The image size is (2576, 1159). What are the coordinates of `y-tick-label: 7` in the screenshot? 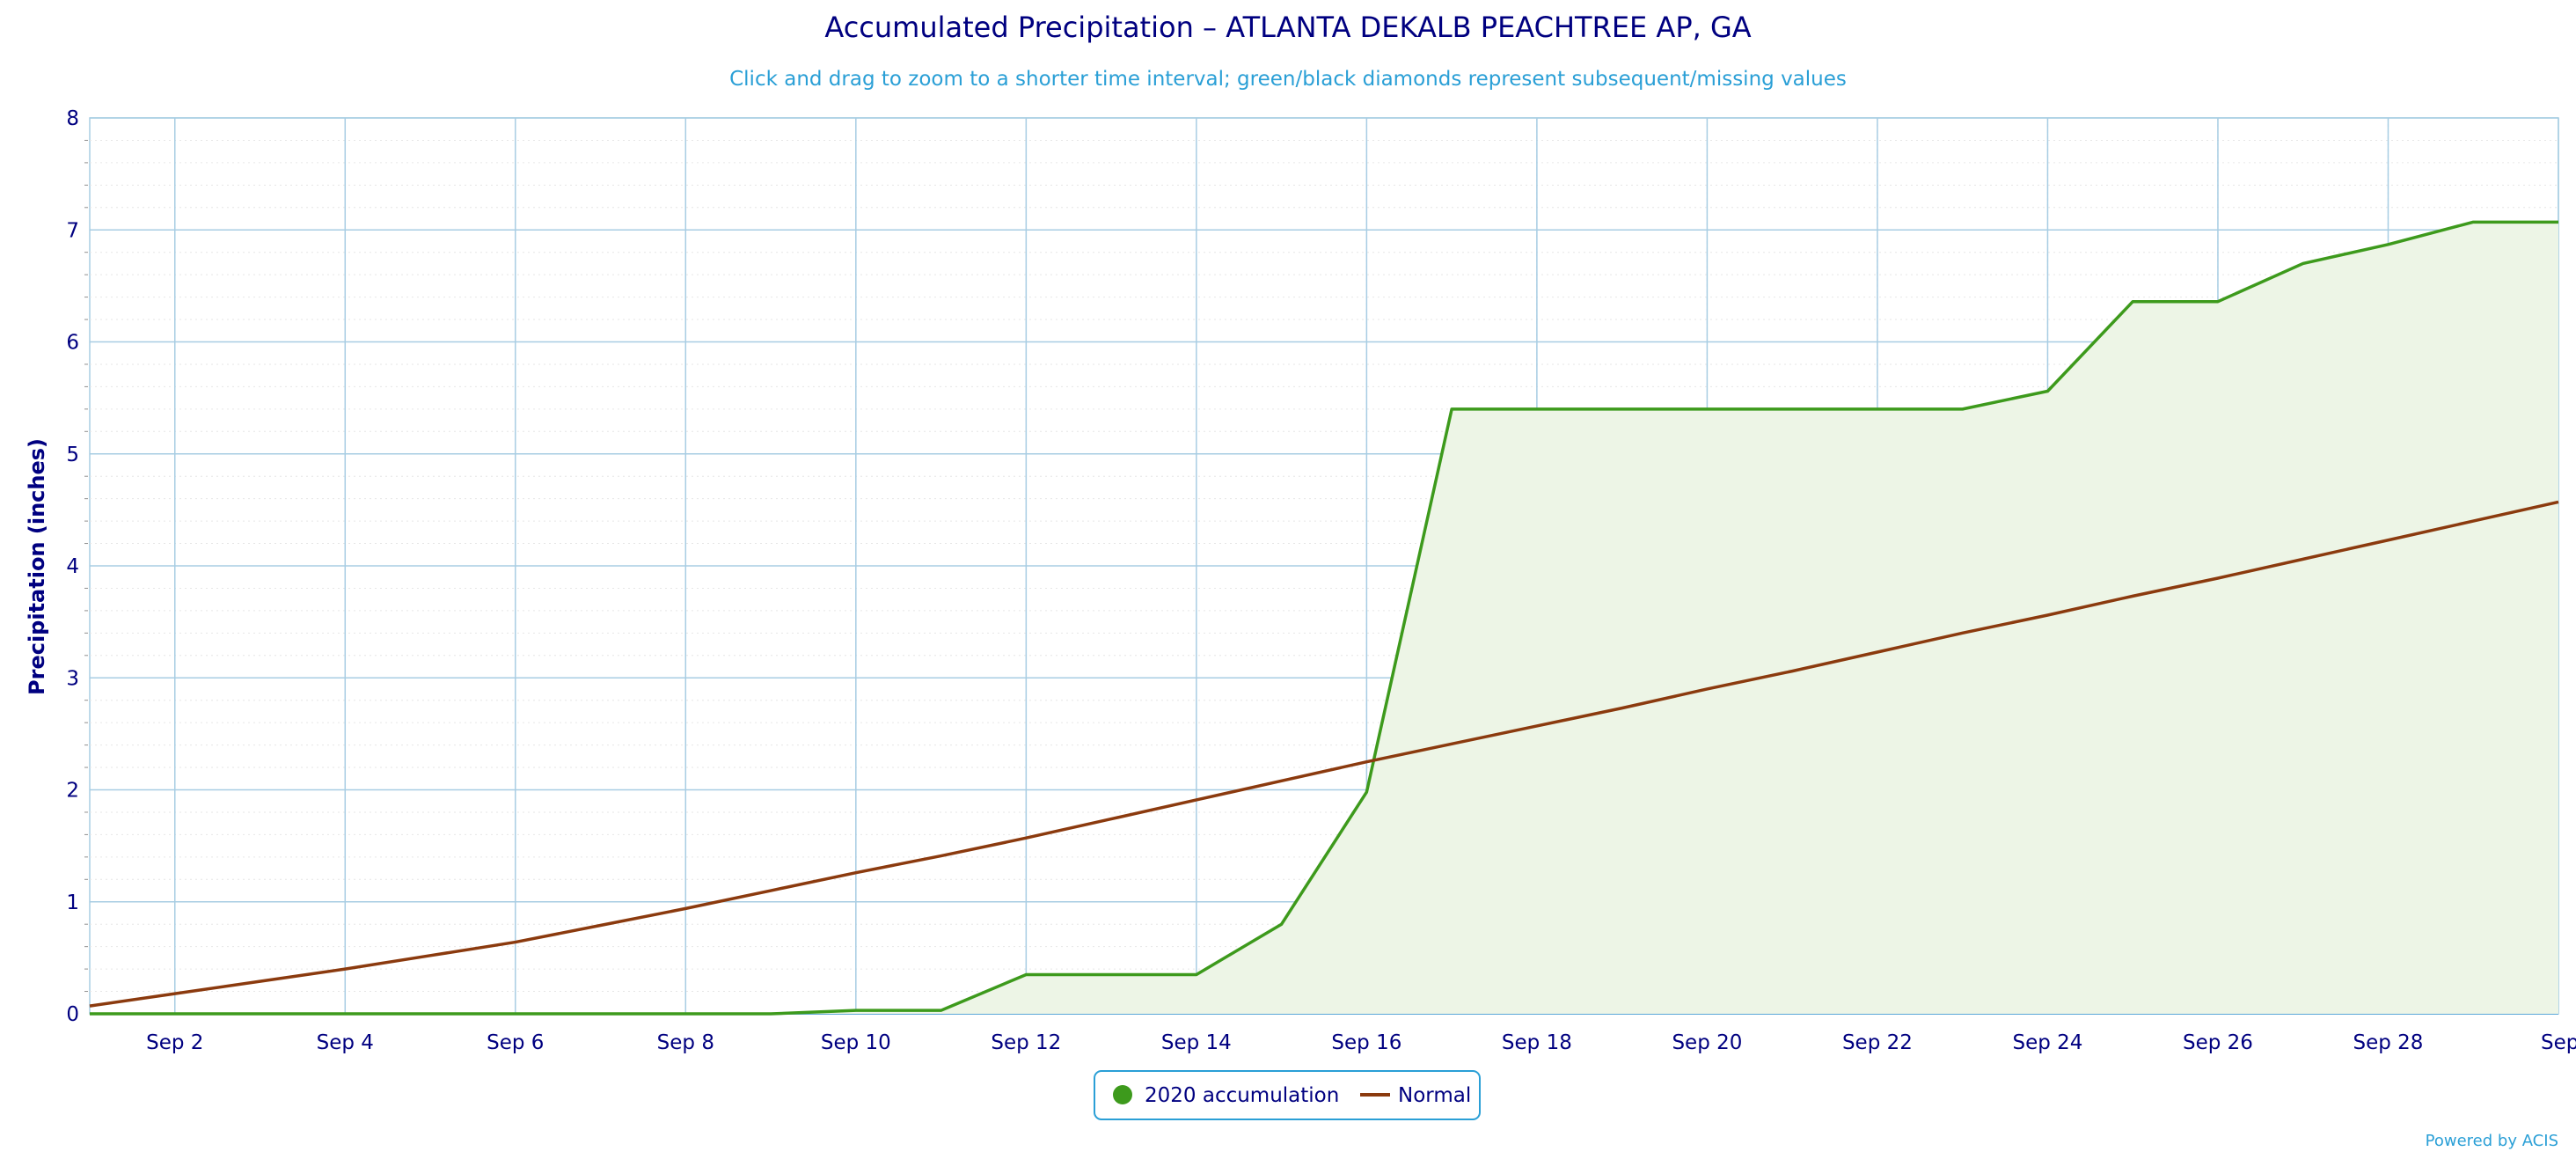 It's located at (72, 230).